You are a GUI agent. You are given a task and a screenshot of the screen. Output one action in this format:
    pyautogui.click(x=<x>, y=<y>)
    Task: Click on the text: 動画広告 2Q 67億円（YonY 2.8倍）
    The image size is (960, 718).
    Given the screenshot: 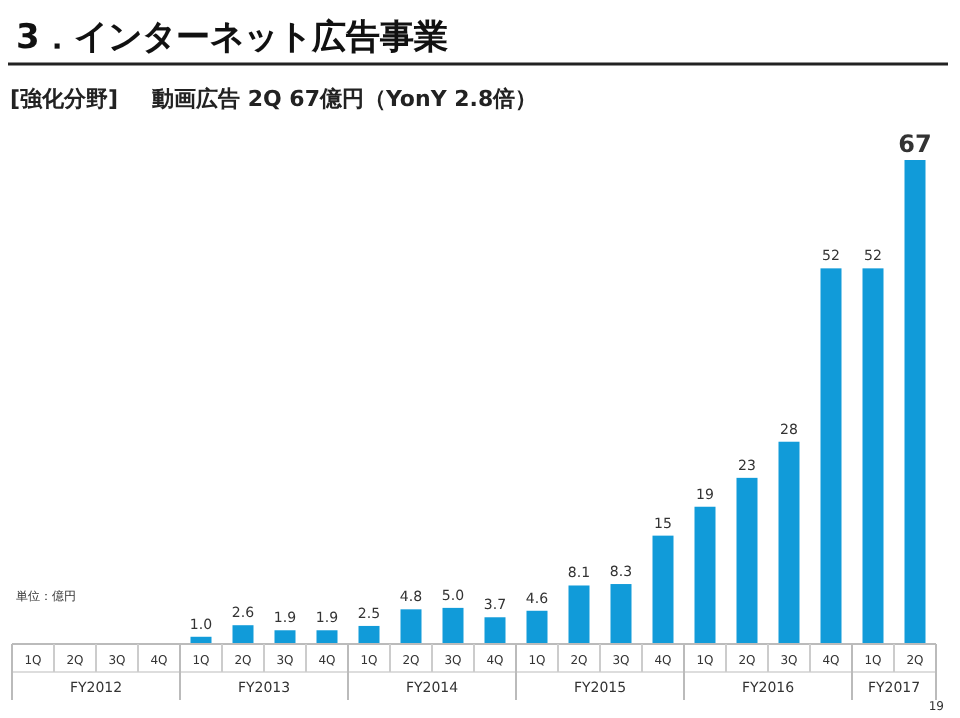 What is the action you would take?
    pyautogui.click(x=344, y=99)
    